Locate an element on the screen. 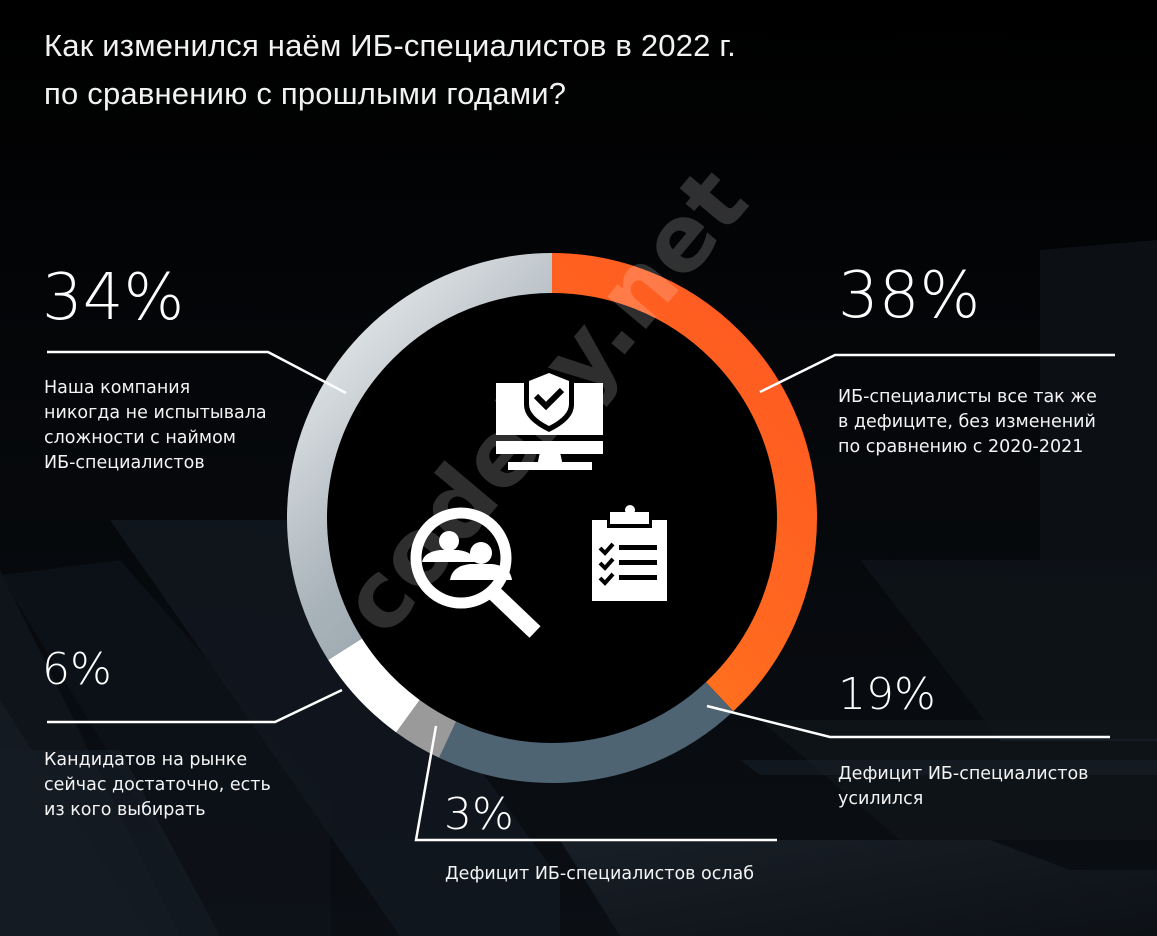 The width and height of the screenshot is (1157, 936). label-6-line: сейчас достаточно, есть is located at coordinates (157, 785).